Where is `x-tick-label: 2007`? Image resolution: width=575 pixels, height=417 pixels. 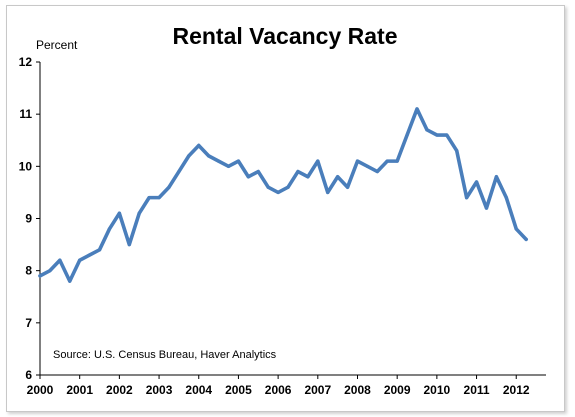 x-tick-label: 2007 is located at coordinates (317, 390).